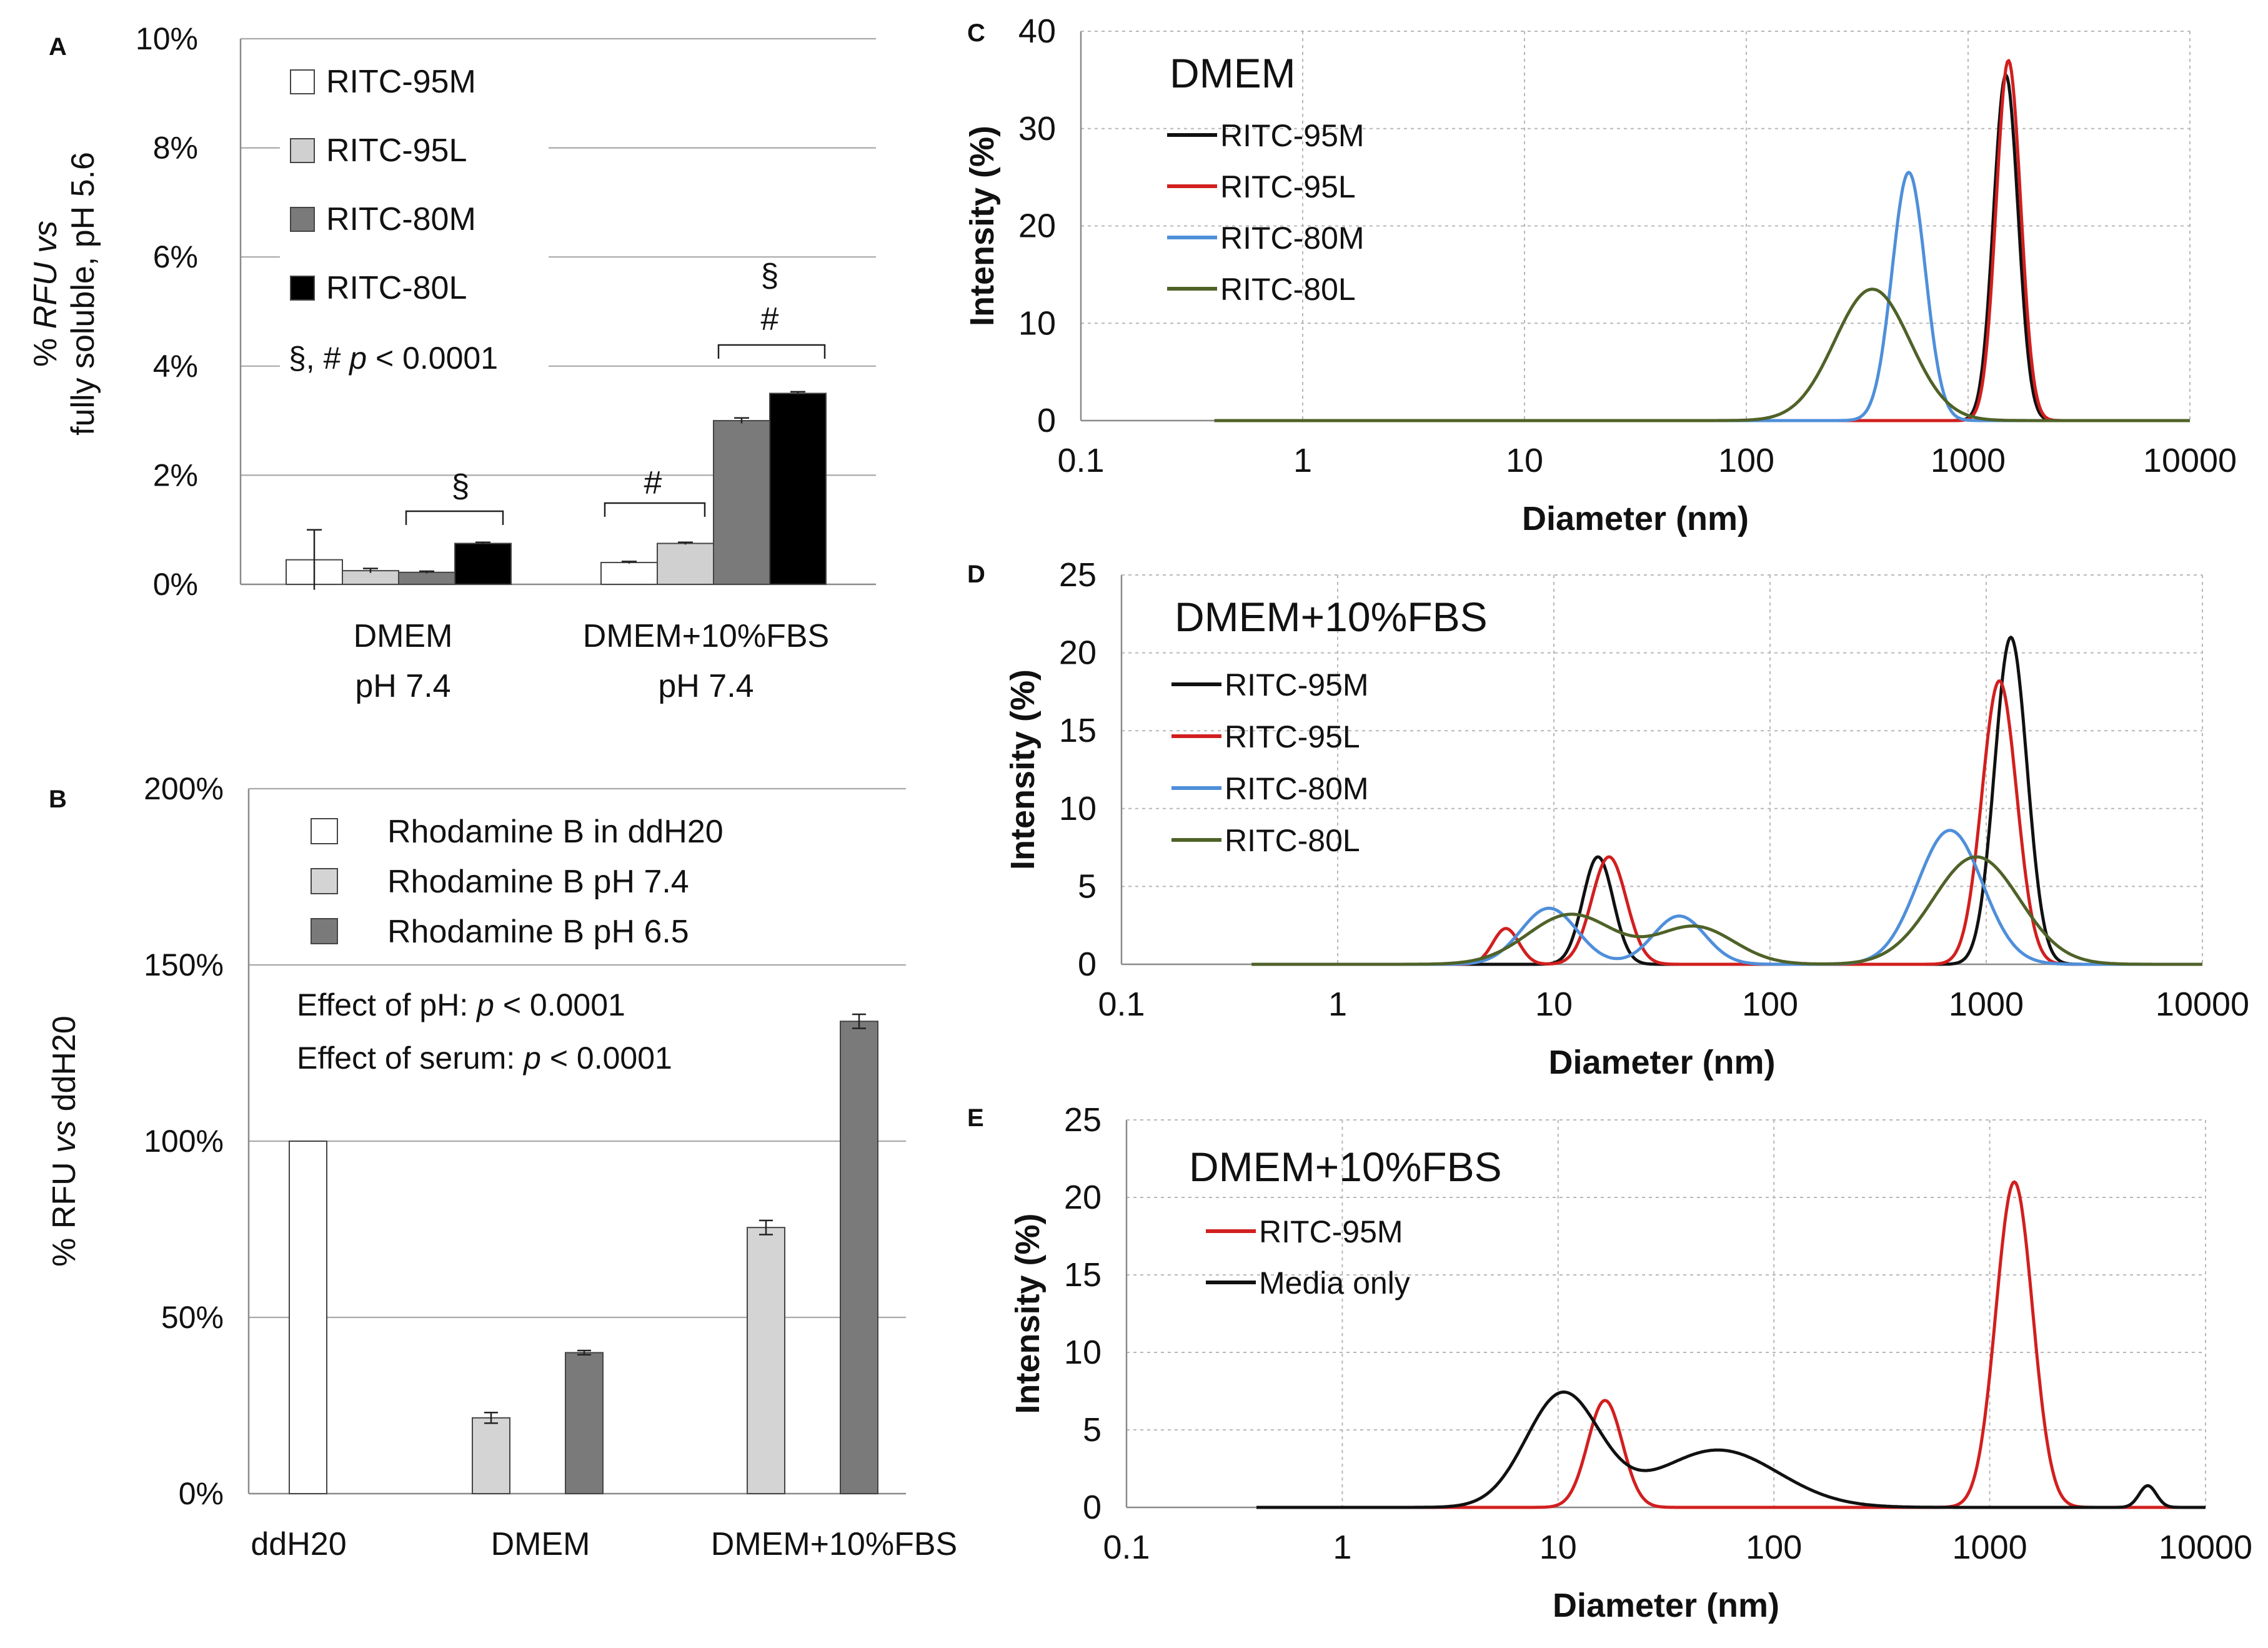 Image resolution: width=2268 pixels, height=1648 pixels. I want to click on panel-e-xtick-label: 10, so click(1558, 1547).